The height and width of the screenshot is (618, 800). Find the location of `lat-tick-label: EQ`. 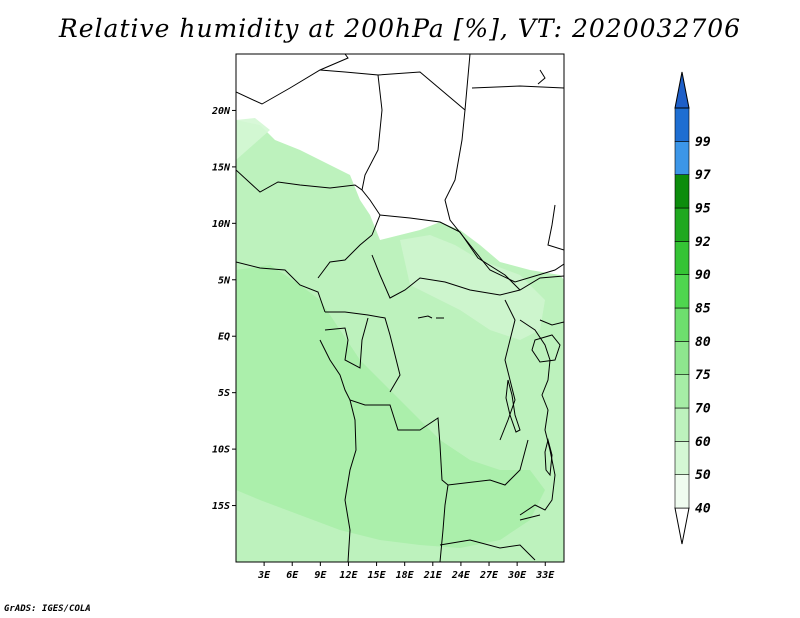

lat-tick-label: EQ is located at coordinates (224, 337).